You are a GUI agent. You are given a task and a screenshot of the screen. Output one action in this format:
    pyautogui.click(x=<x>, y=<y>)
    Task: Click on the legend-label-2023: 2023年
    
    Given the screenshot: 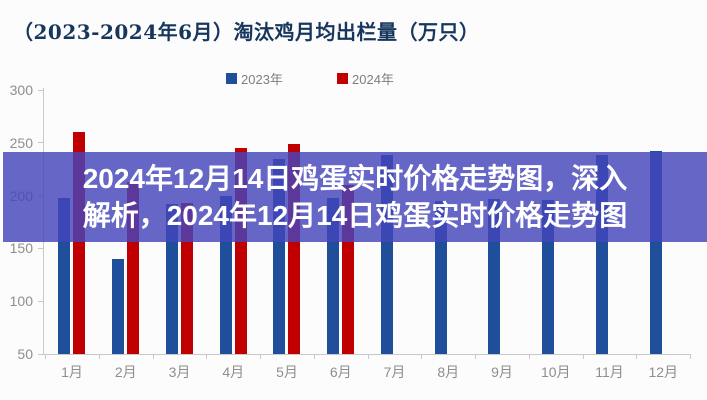 What is the action you would take?
    pyautogui.click(x=262, y=79)
    